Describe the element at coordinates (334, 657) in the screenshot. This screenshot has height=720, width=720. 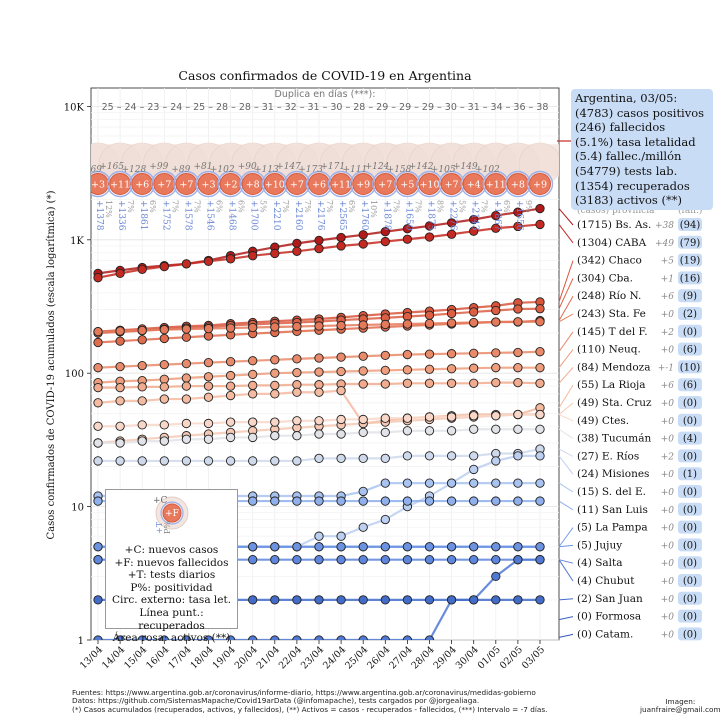
I see `x-tick-label: 24/04` at that location.